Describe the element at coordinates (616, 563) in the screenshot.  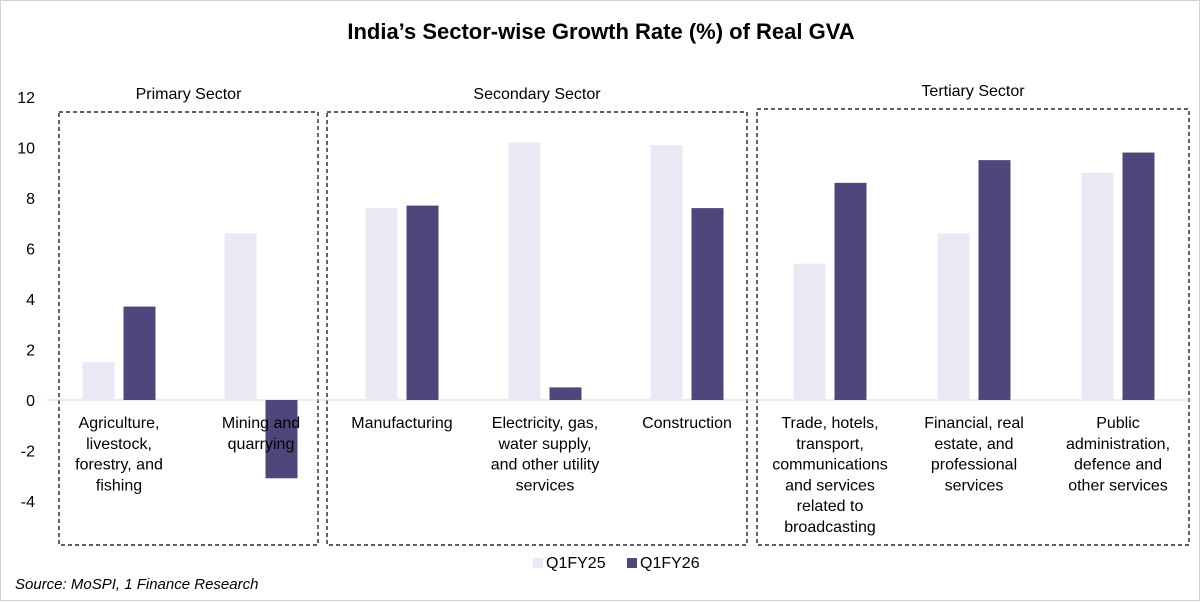
I see `legend: Q1FY25 Q1FY26` at that location.